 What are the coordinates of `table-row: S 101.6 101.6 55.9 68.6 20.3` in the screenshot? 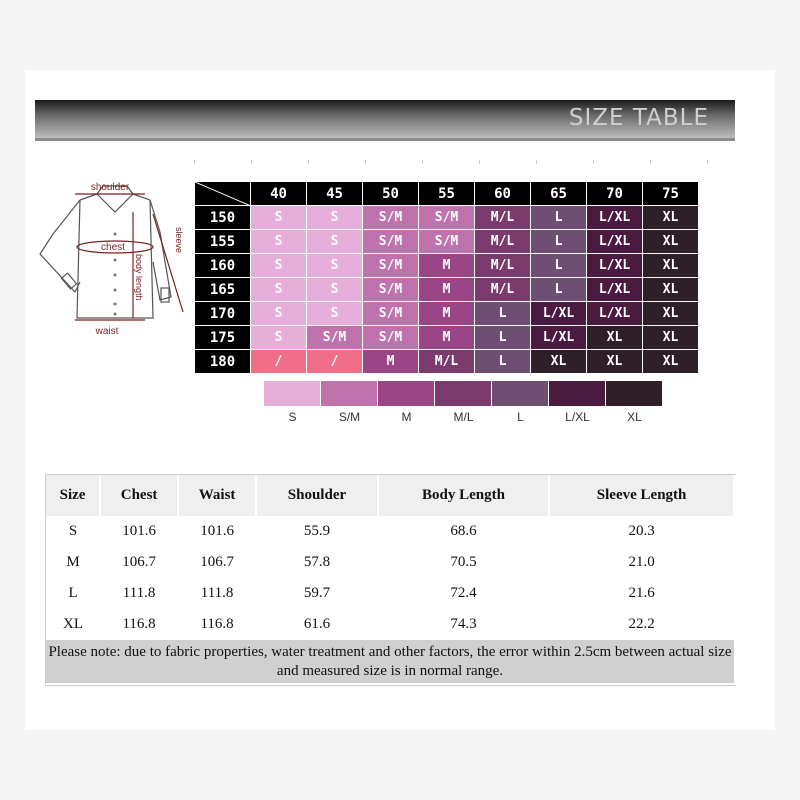 It's located at (390, 531).